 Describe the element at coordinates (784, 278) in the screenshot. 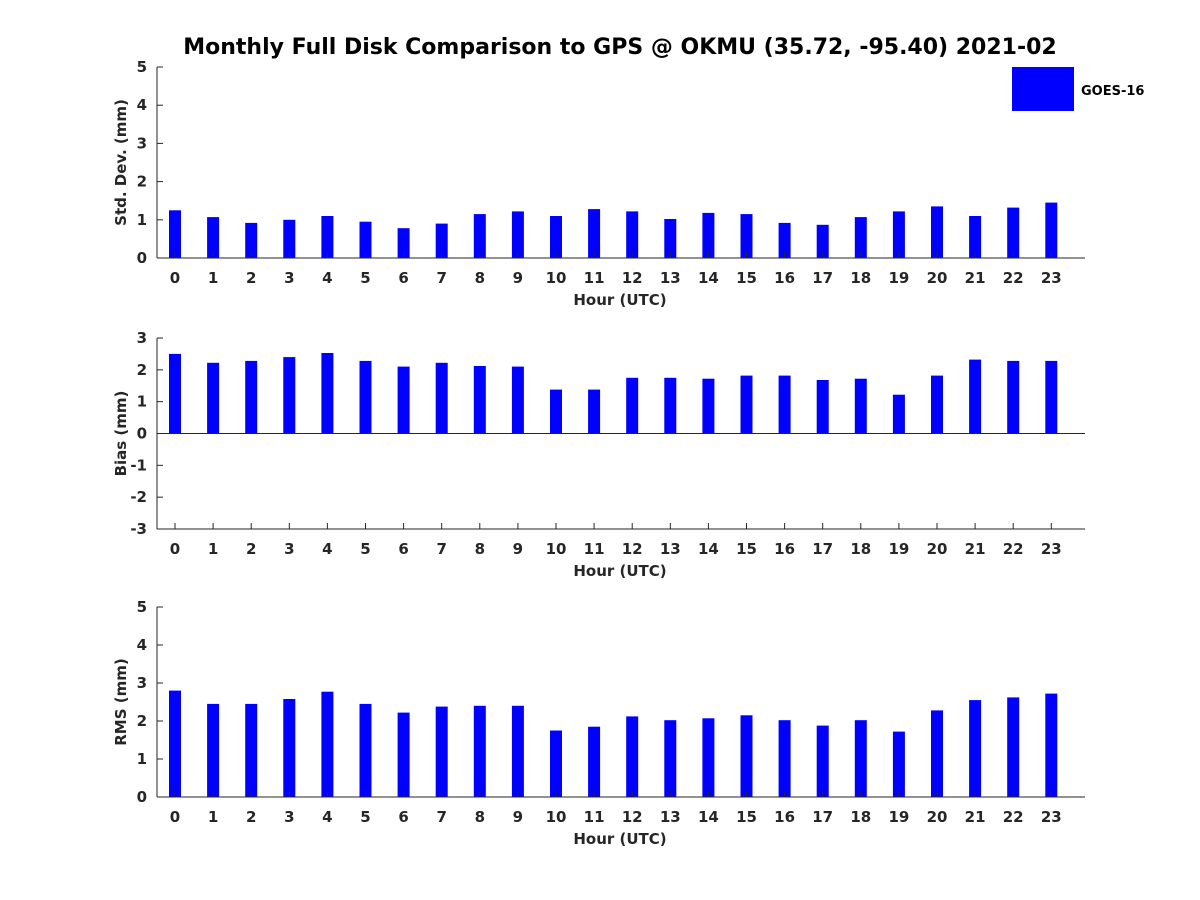

I see `x-tick-label: 16` at that location.